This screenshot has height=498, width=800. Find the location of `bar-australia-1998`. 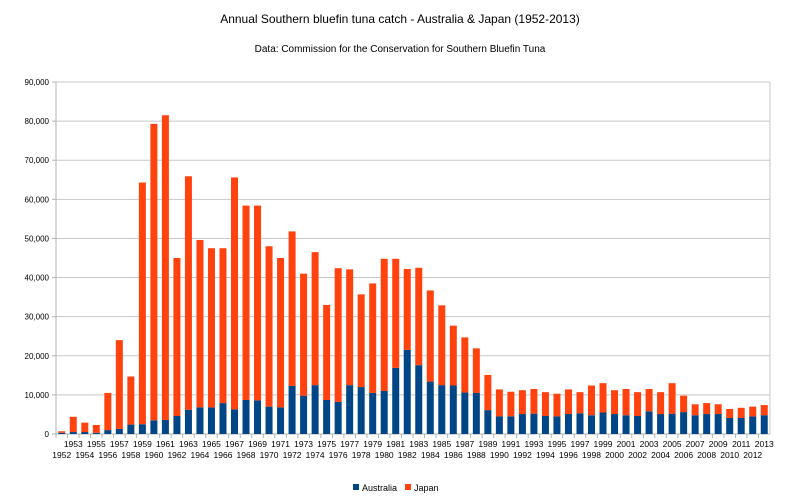

bar-australia-1998 is located at coordinates (591, 424).